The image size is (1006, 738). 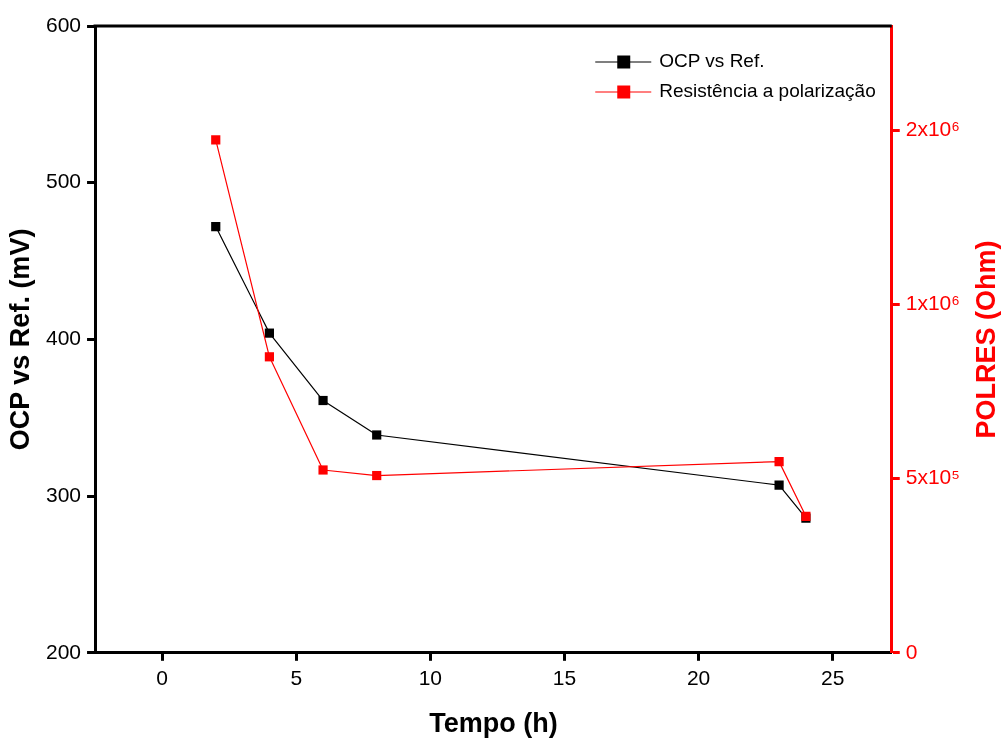 I want to click on legend-label: OCP vs Ref., so click(x=712, y=61).